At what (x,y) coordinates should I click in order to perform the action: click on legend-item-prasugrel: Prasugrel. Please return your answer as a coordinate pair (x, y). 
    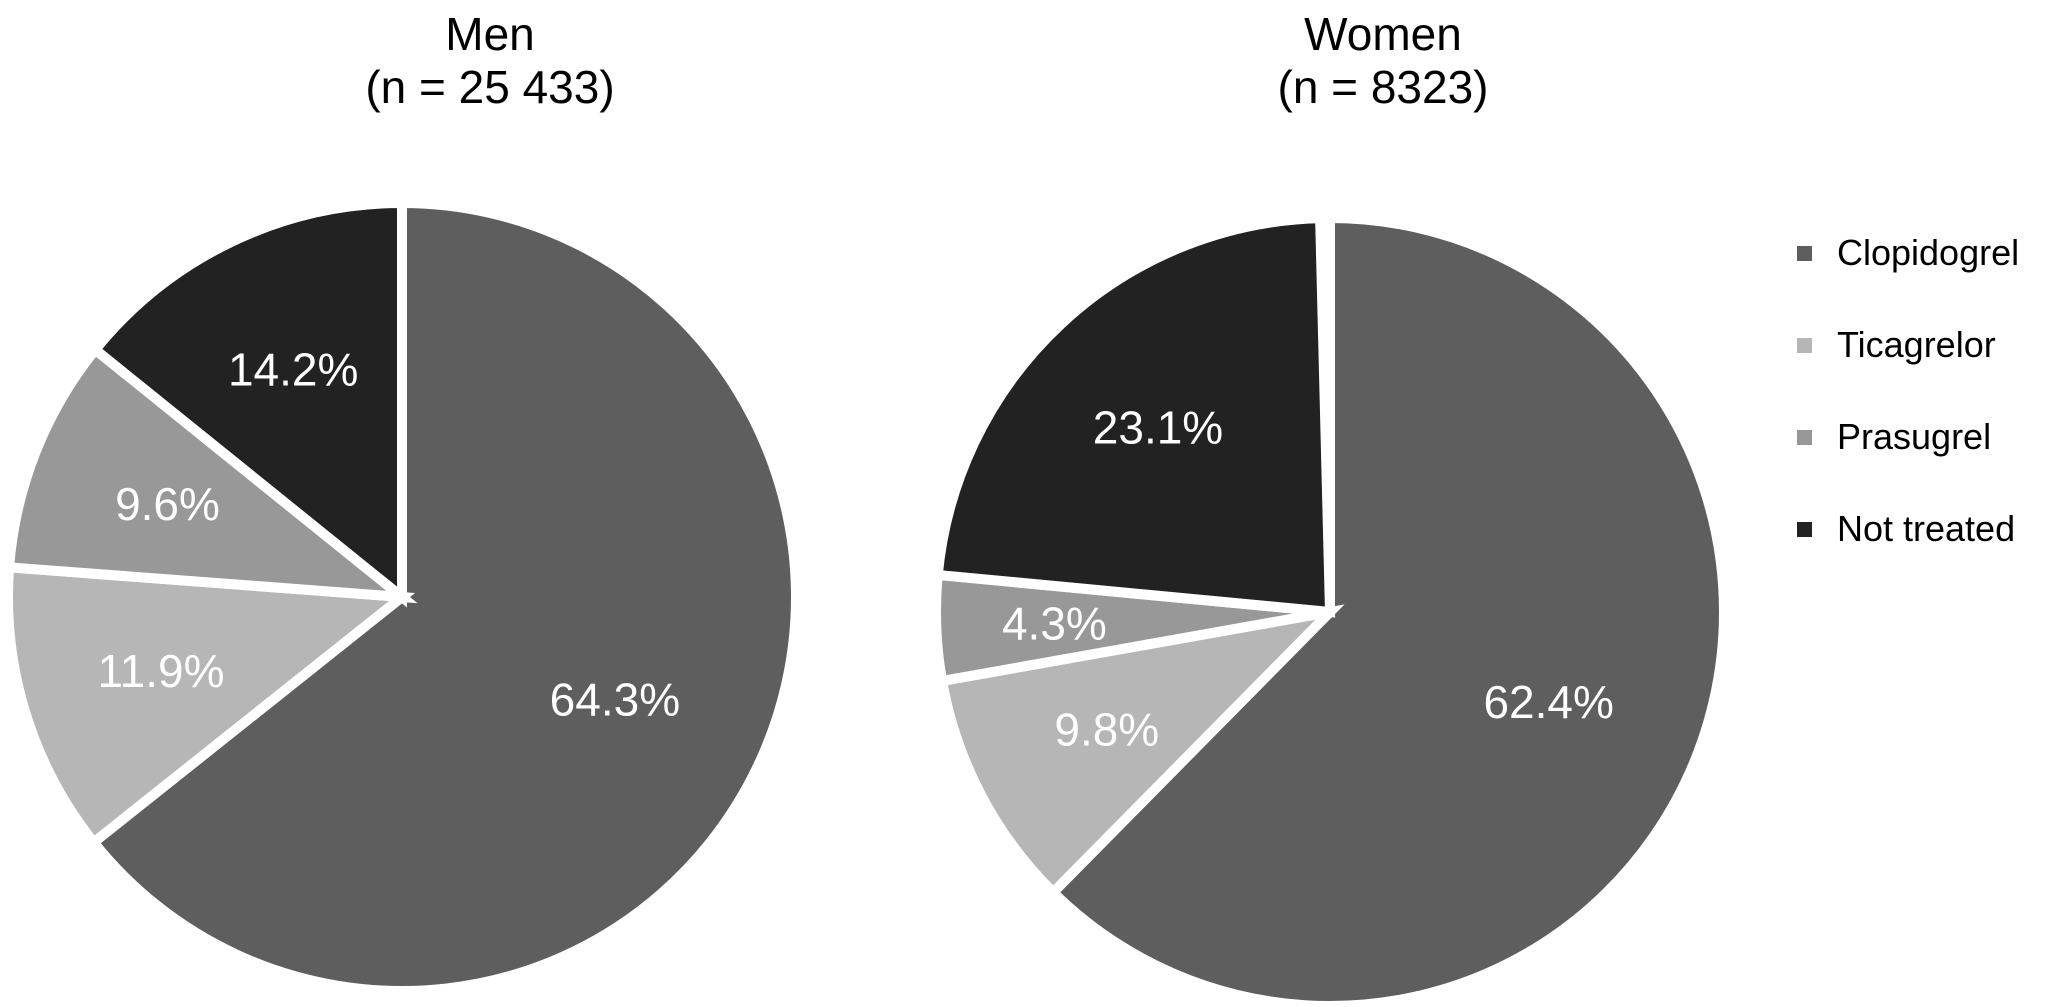
    Looking at the image, I should click on (1908, 436).